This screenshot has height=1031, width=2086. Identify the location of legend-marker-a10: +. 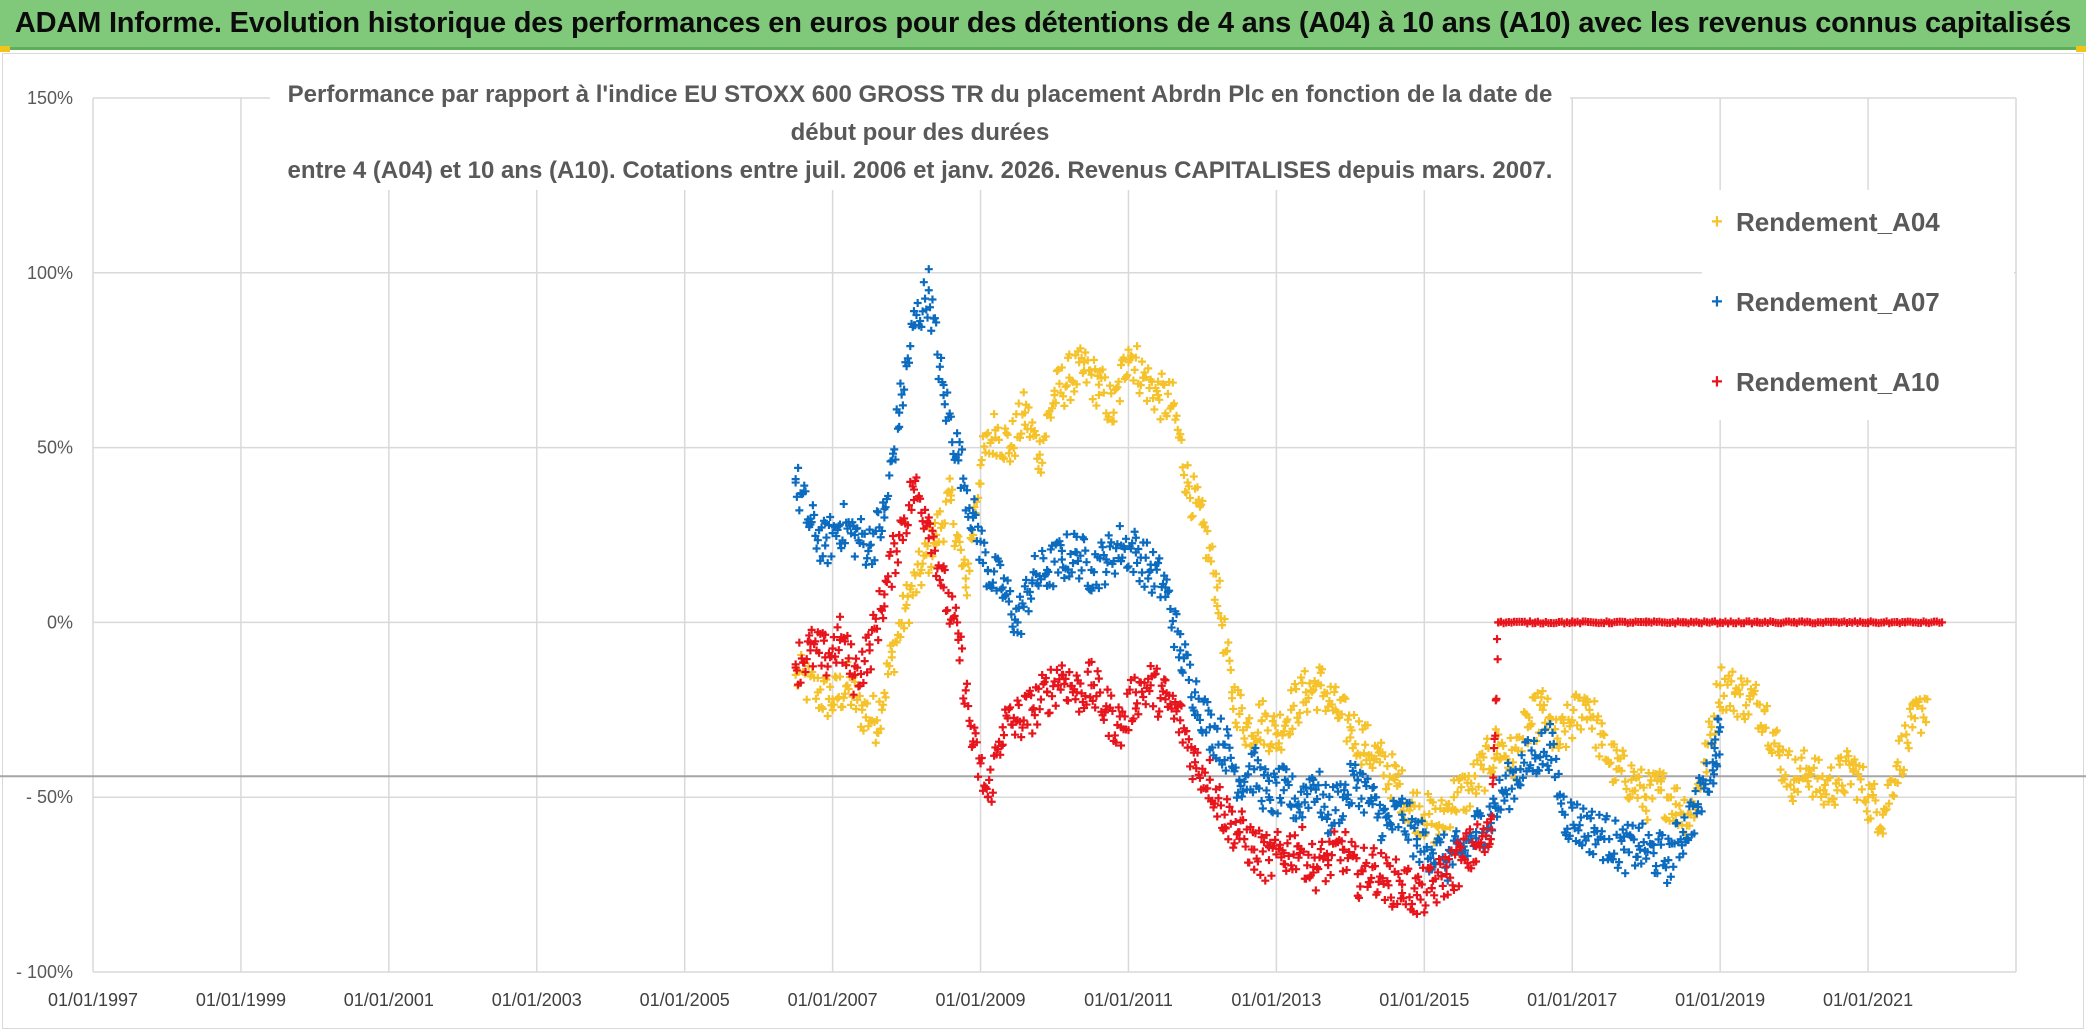
(1717, 381).